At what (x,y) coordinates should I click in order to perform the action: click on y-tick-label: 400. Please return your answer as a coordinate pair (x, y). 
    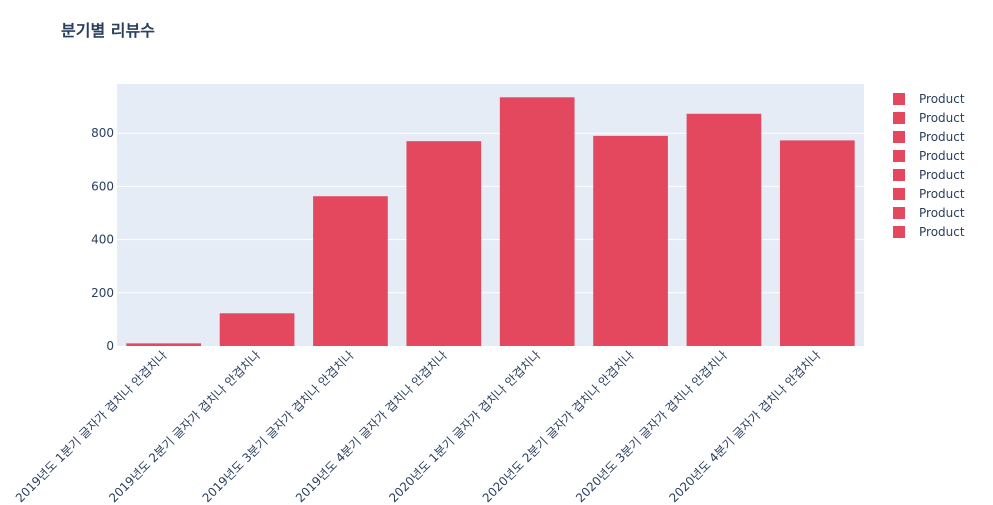
    Looking at the image, I should click on (102, 240).